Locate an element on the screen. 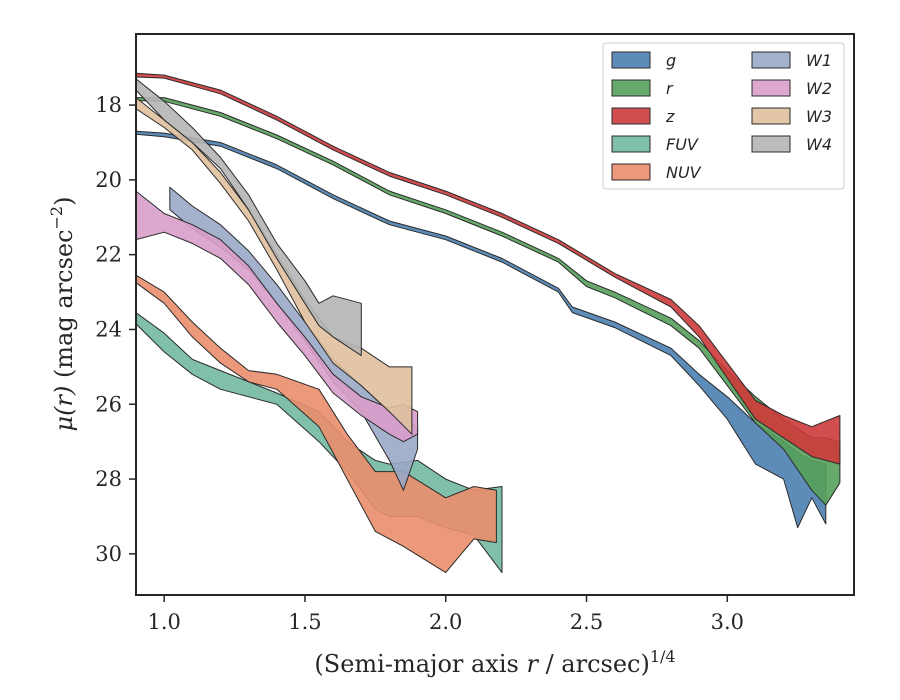 The width and height of the screenshot is (900, 700). series-band-w3 is located at coordinates (274, 266).